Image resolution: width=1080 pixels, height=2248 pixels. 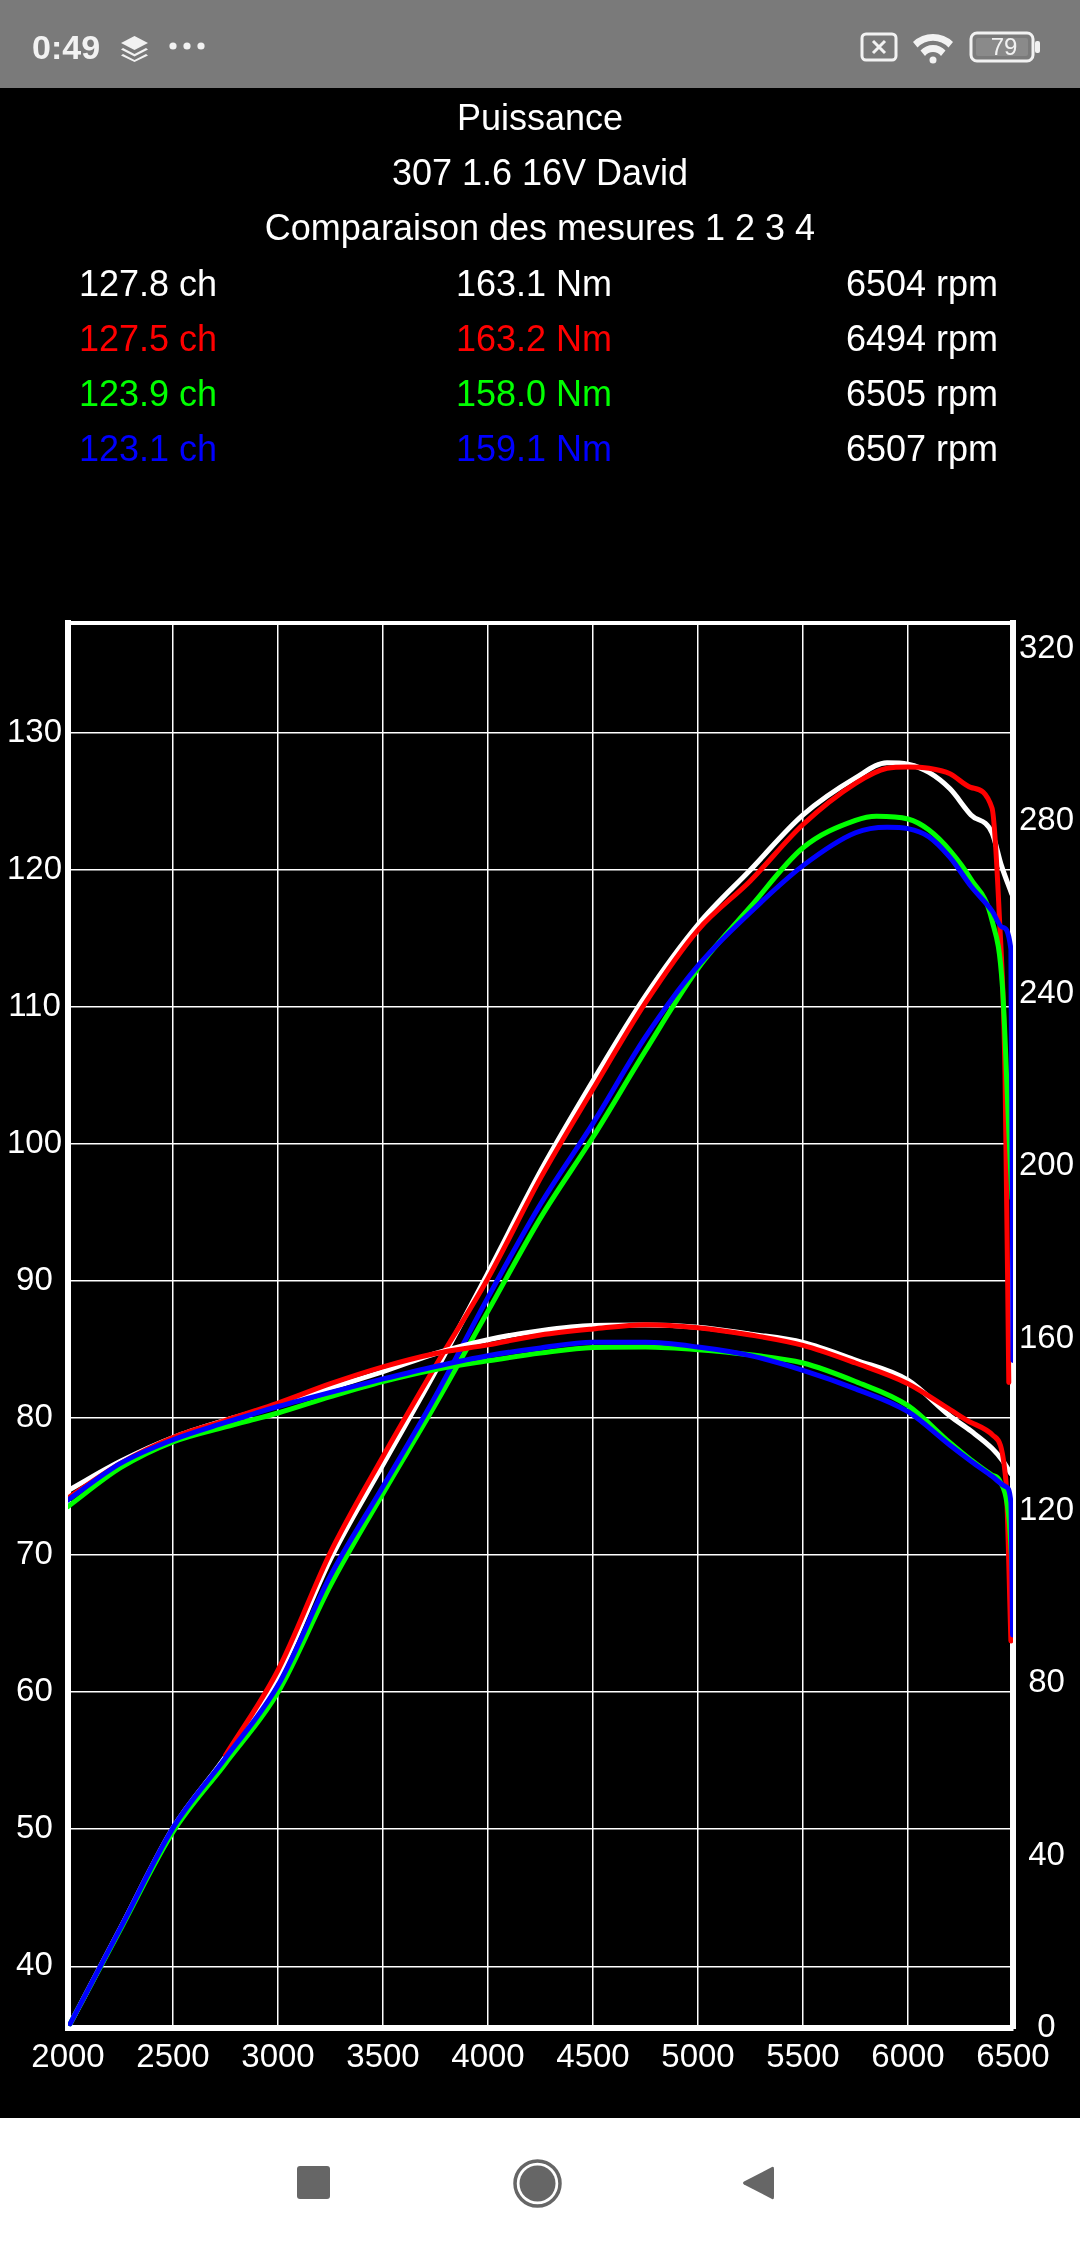 What do you see at coordinates (1046, 1681) in the screenshot?
I see `y2-tick-label: 80` at bounding box center [1046, 1681].